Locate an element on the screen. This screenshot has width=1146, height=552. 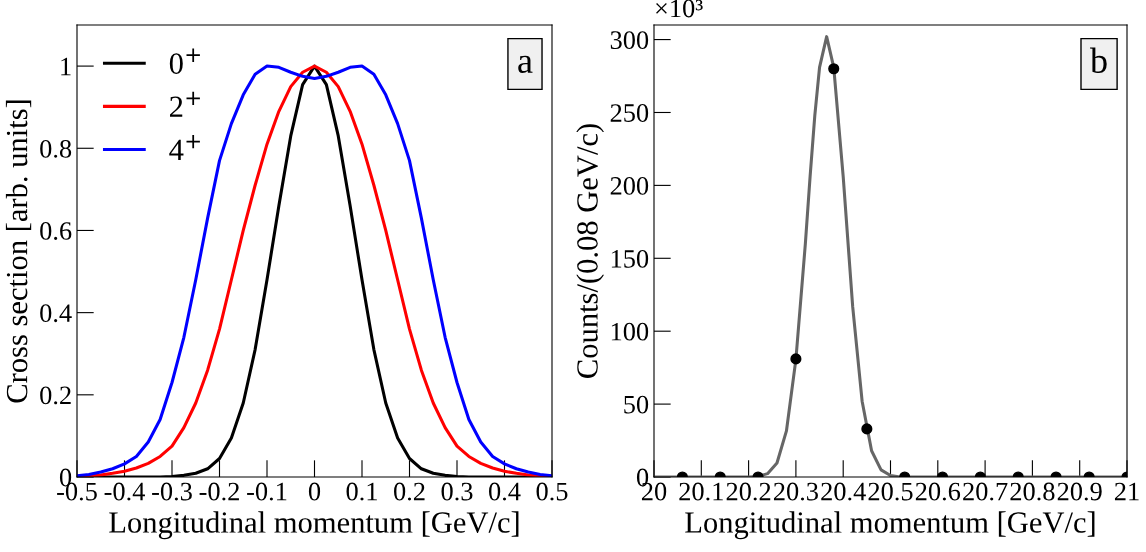
y-tick-label: 200 is located at coordinates (629, 185).